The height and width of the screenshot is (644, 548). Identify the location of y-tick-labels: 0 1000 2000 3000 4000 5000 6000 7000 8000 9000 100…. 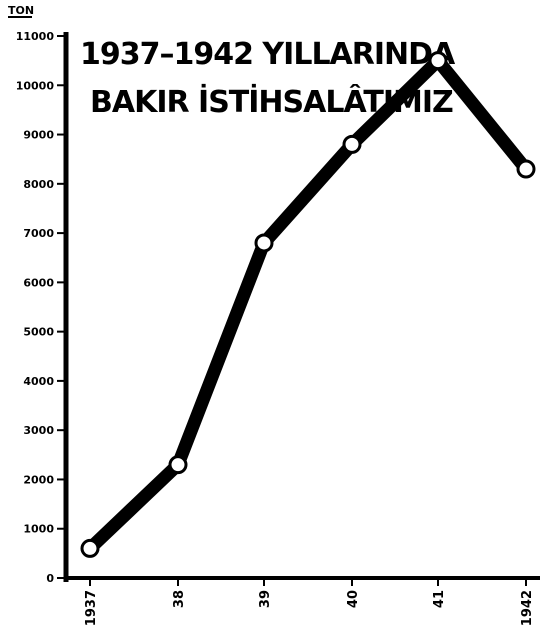
(35, 307).